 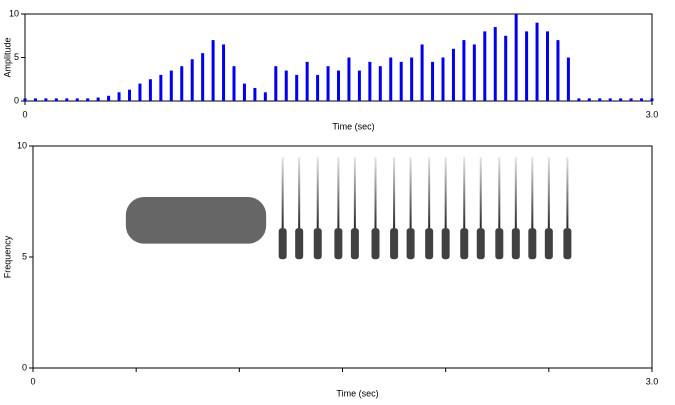 What do you see at coordinates (196, 220) in the screenshot?
I see `buzz-band` at bounding box center [196, 220].